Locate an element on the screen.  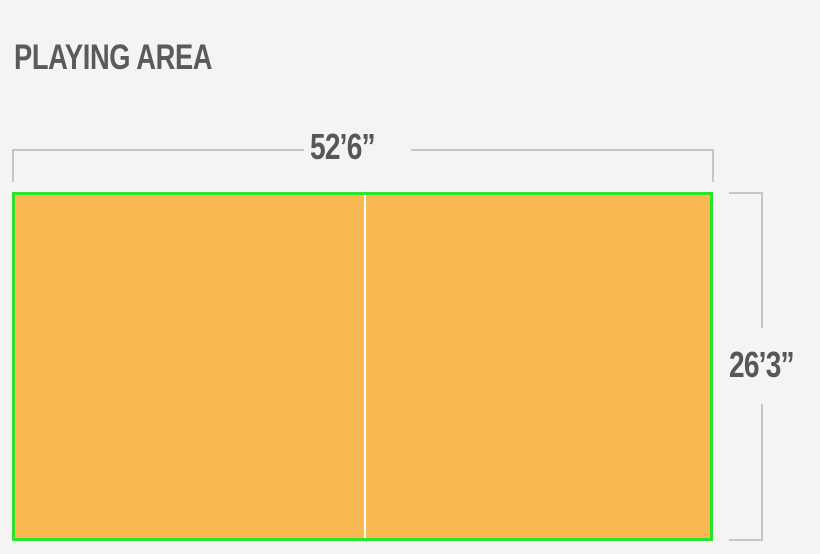
width-dimension-line-top is located at coordinates (762, 260).